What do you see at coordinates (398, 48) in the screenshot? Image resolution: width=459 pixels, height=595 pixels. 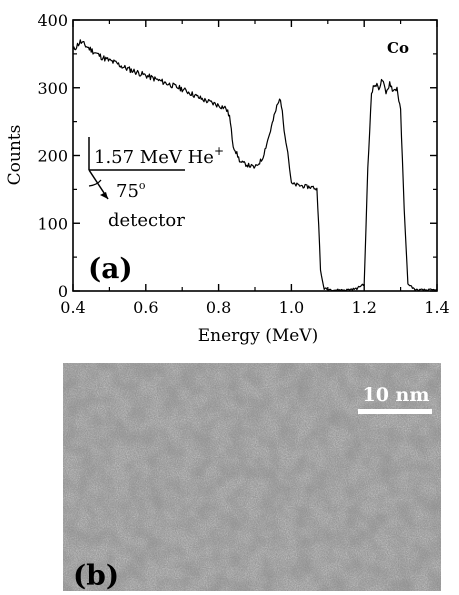 I see `co-peak-label: Co` at bounding box center [398, 48].